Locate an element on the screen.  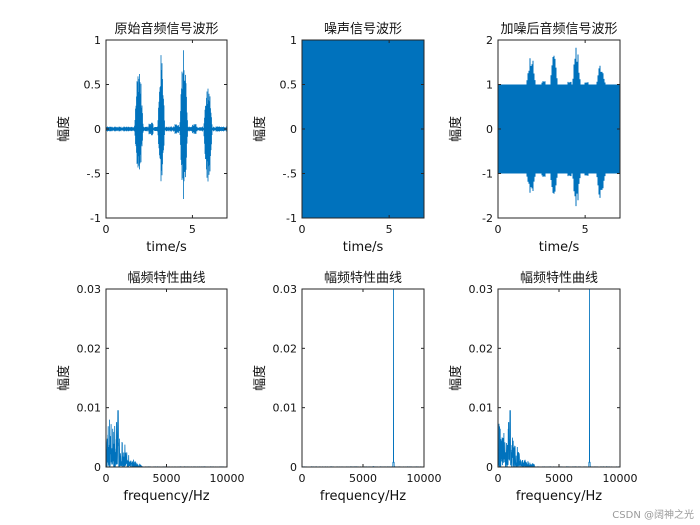
chart-title: 加噪后音频信号波形 is located at coordinates (558, 29).